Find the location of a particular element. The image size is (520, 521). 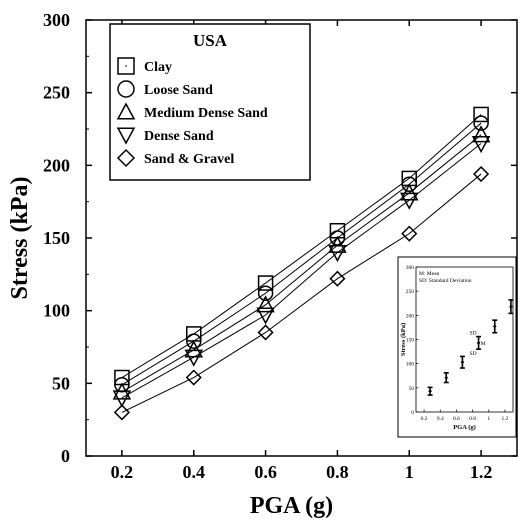

legend-marker-triangle-down is located at coordinates (126, 136).